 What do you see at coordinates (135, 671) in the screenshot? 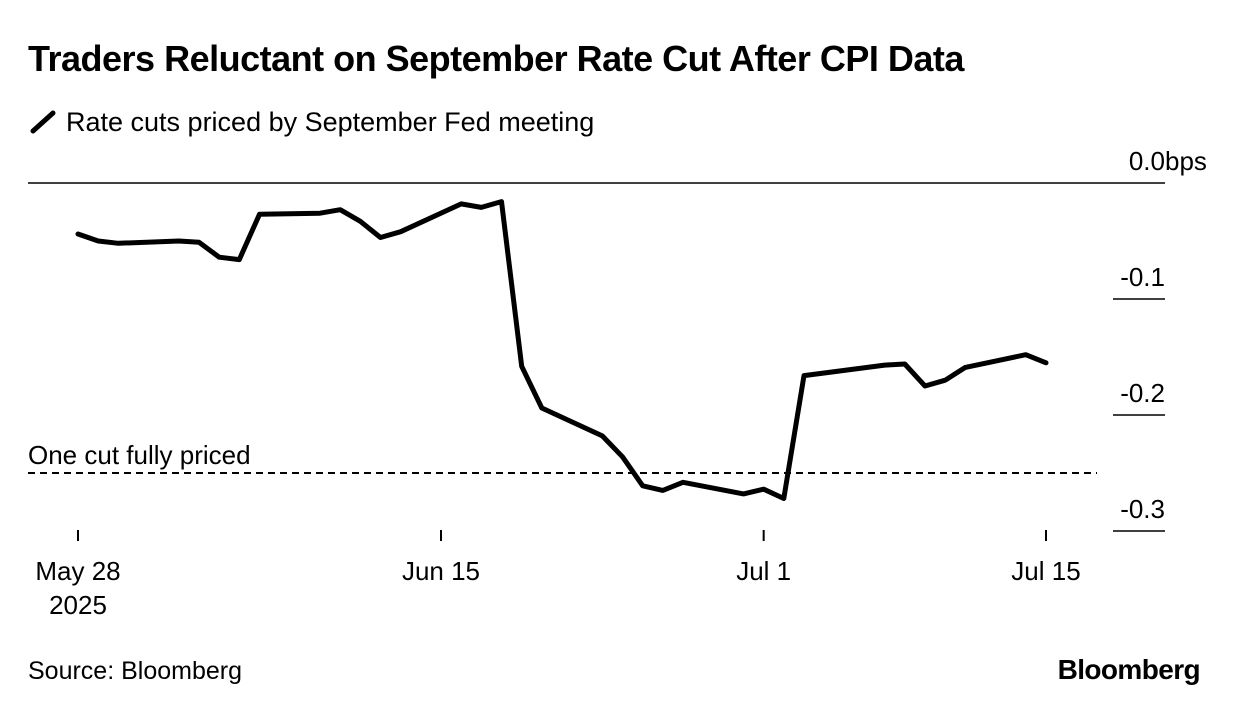
I see `source-note: Source: Bloomberg` at bounding box center [135, 671].